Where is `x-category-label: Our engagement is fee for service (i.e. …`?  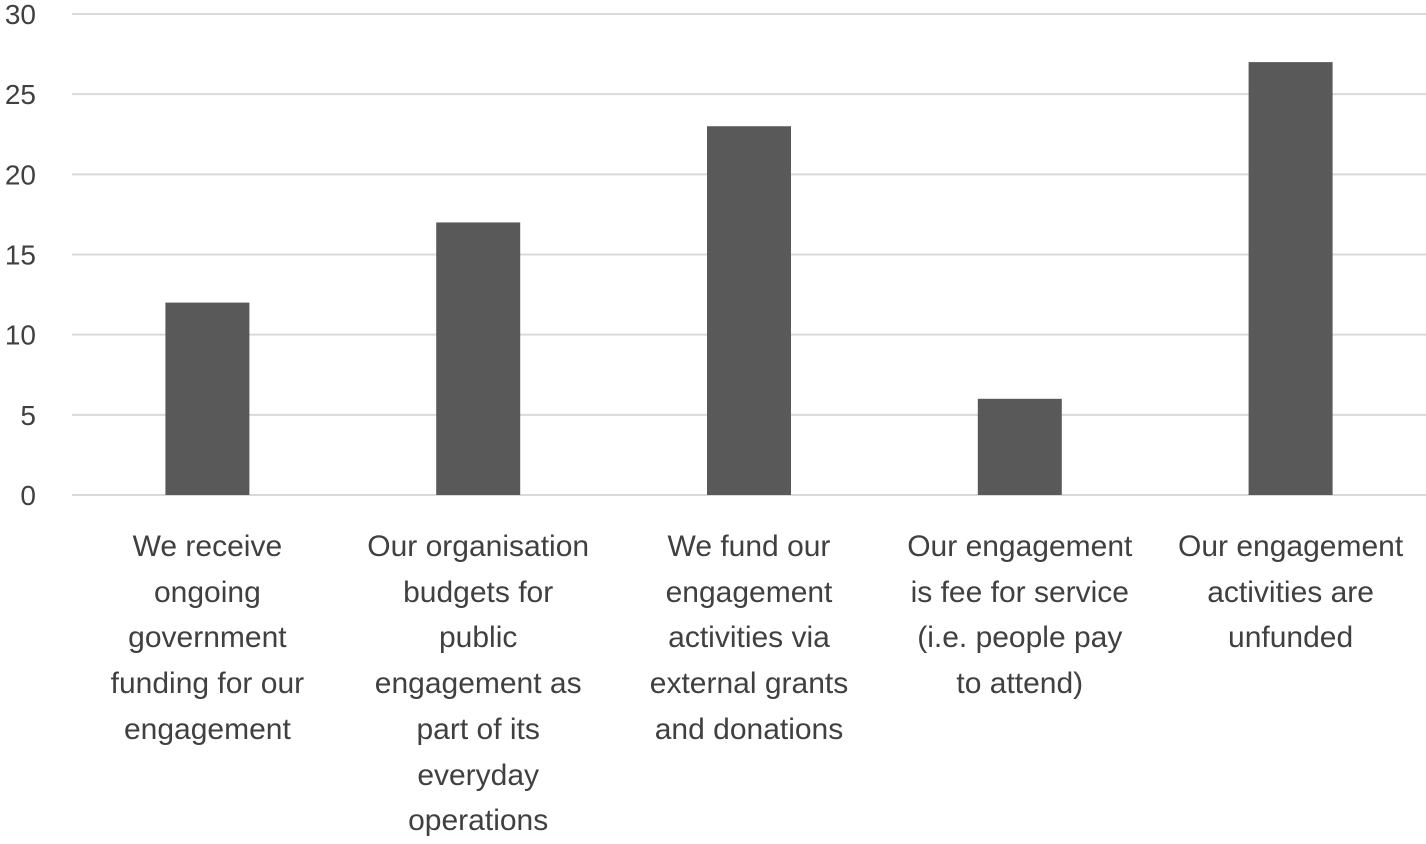
x-category-label: Our engagement is fee for service (i.e. … is located at coordinates (1020, 615).